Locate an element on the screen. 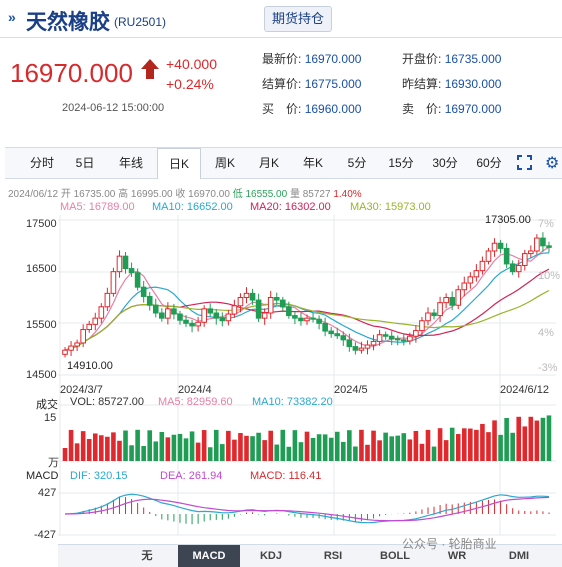  macd-dif: DIF: 320.15 is located at coordinates (99, 476).